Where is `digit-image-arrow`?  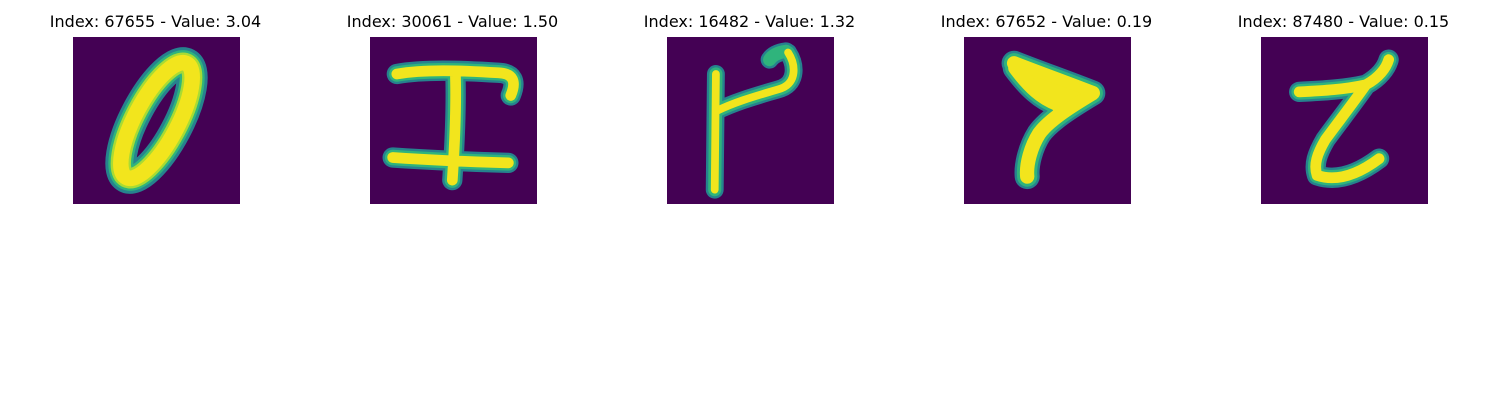
digit-image-arrow is located at coordinates (1047, 120).